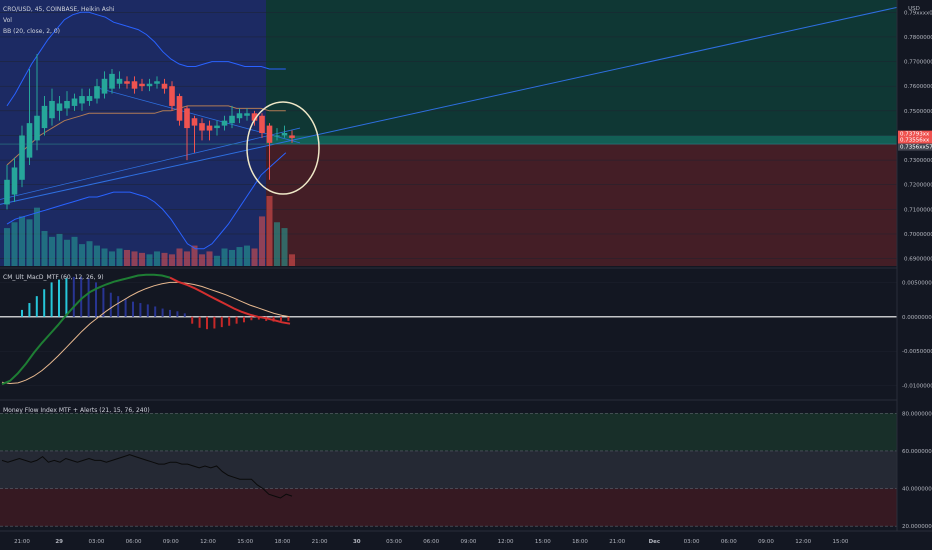 The image size is (932, 550). What do you see at coordinates (914, 269) in the screenshot?
I see `price-axis` at bounding box center [914, 269].